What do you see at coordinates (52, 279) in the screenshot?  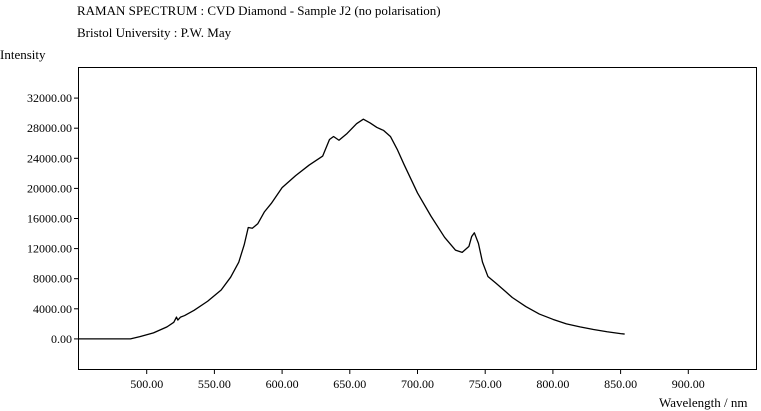 I see `y-tick-label: 8000.00` at bounding box center [52, 279].